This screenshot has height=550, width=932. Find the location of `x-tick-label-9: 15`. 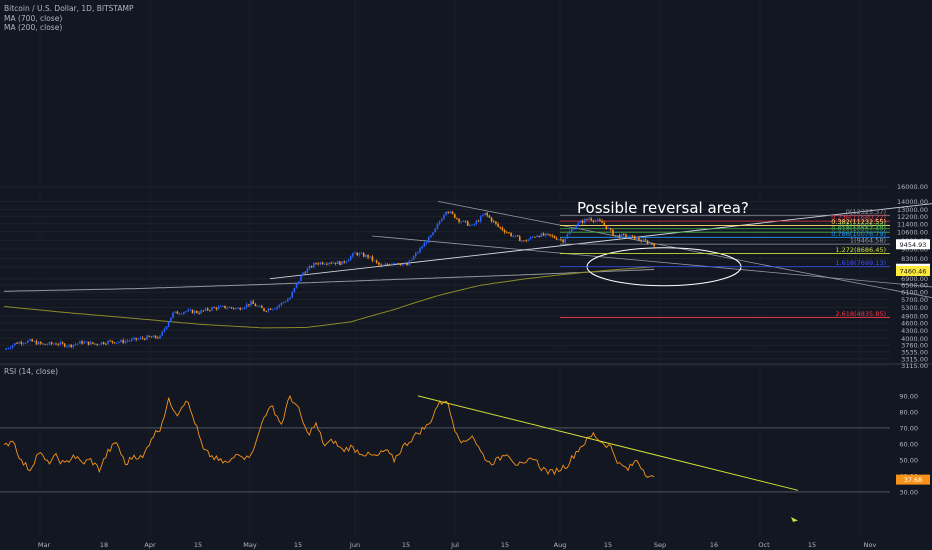

x-tick-label-9: 15 is located at coordinates (505, 545).